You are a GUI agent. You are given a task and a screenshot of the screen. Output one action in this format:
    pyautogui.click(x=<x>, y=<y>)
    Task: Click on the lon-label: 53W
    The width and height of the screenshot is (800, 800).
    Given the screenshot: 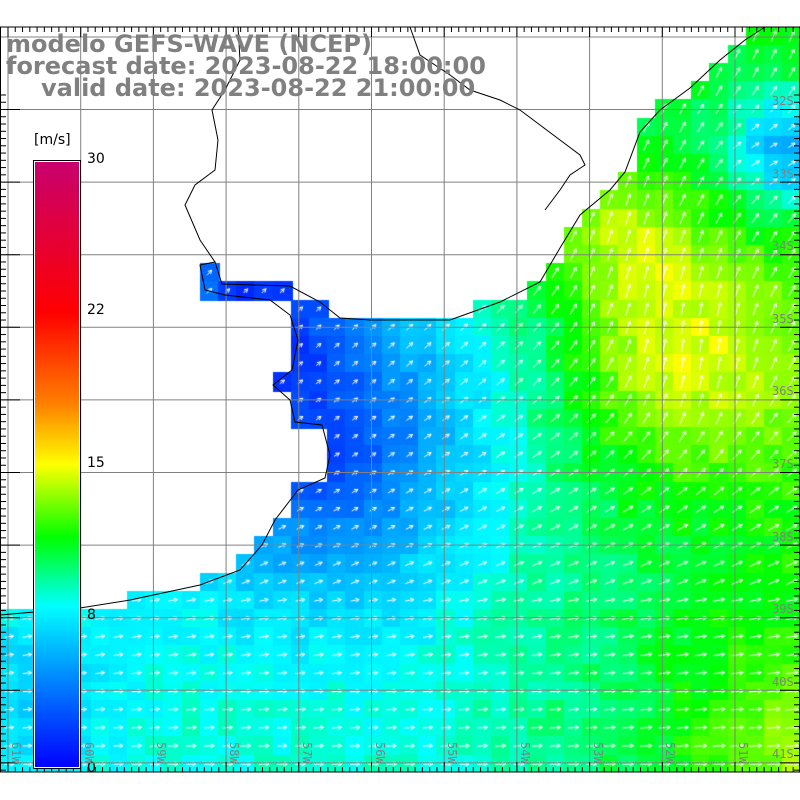 What is the action you would take?
    pyautogui.click(x=597, y=753)
    